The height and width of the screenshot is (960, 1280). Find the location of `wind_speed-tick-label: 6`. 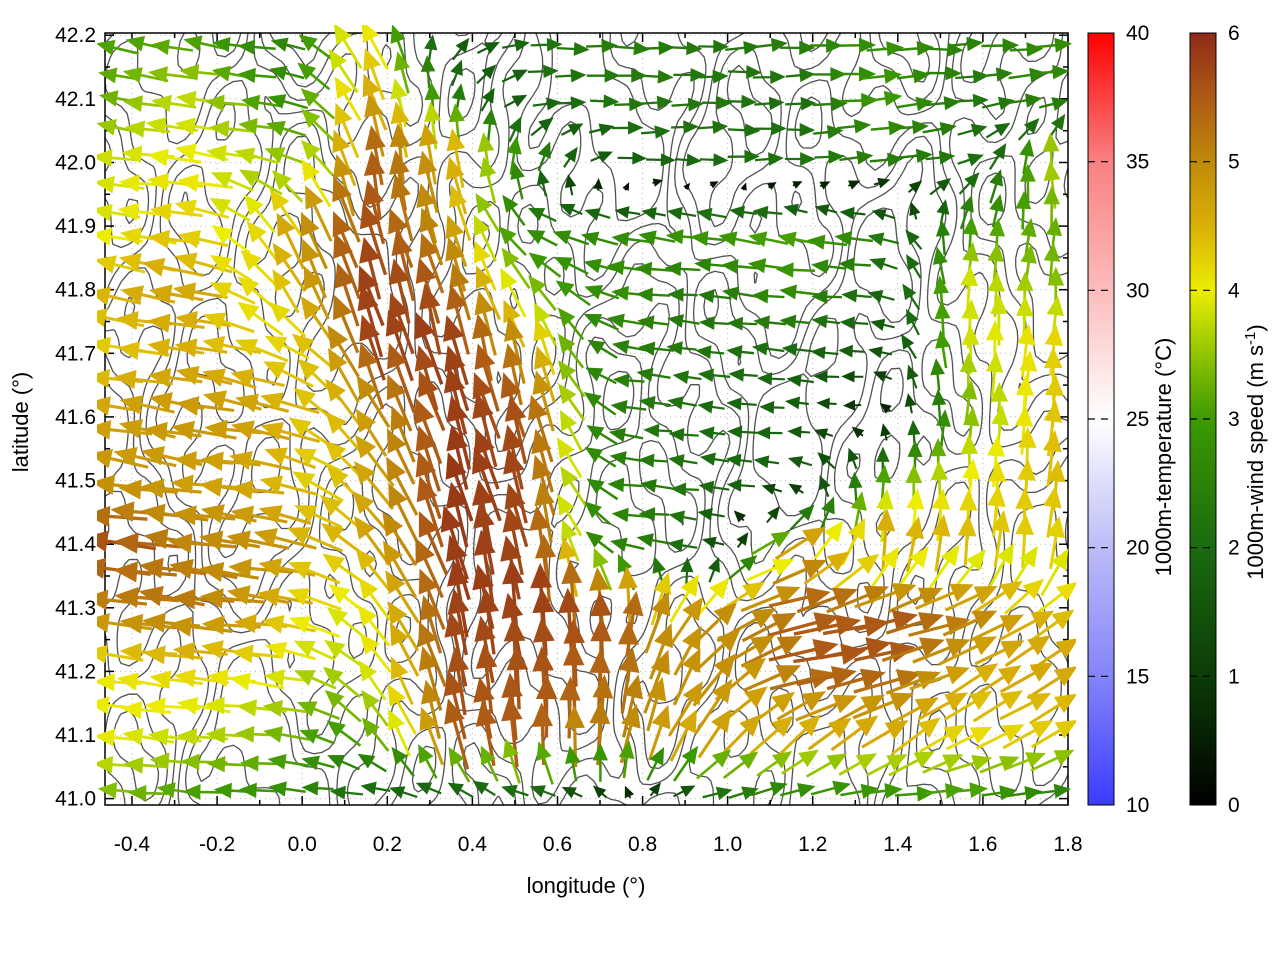

wind_speed-tick-label: 6 is located at coordinates (1234, 33).